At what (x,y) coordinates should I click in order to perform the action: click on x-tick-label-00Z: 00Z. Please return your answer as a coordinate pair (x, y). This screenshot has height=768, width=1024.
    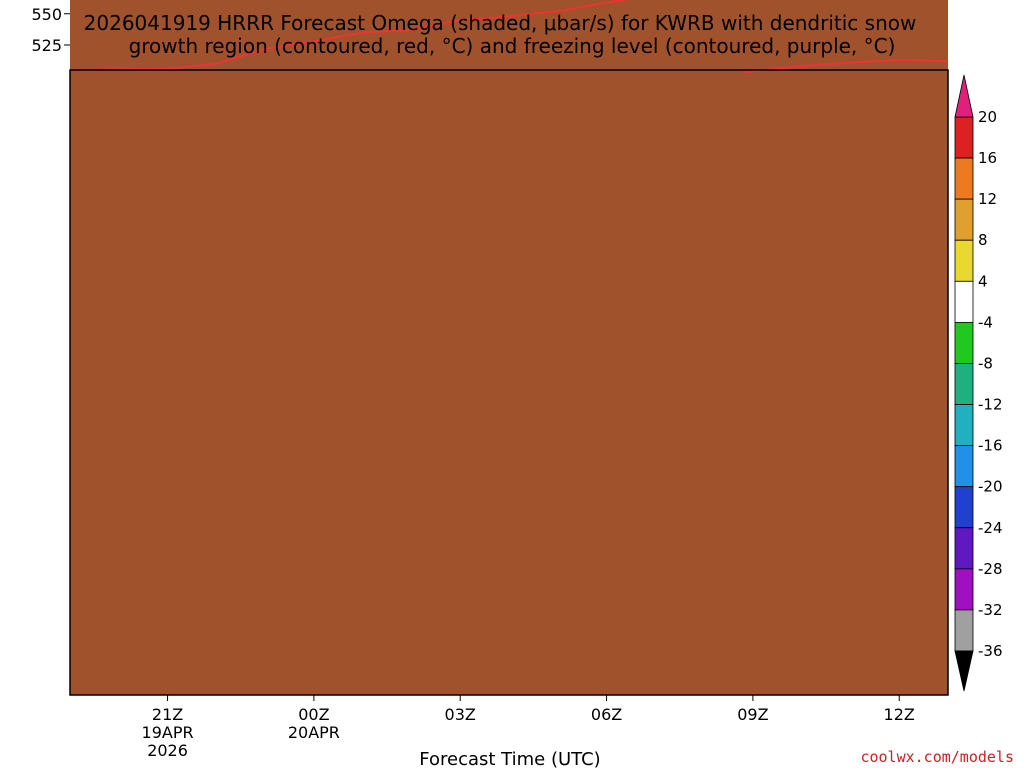
    Looking at the image, I should click on (313, 714).